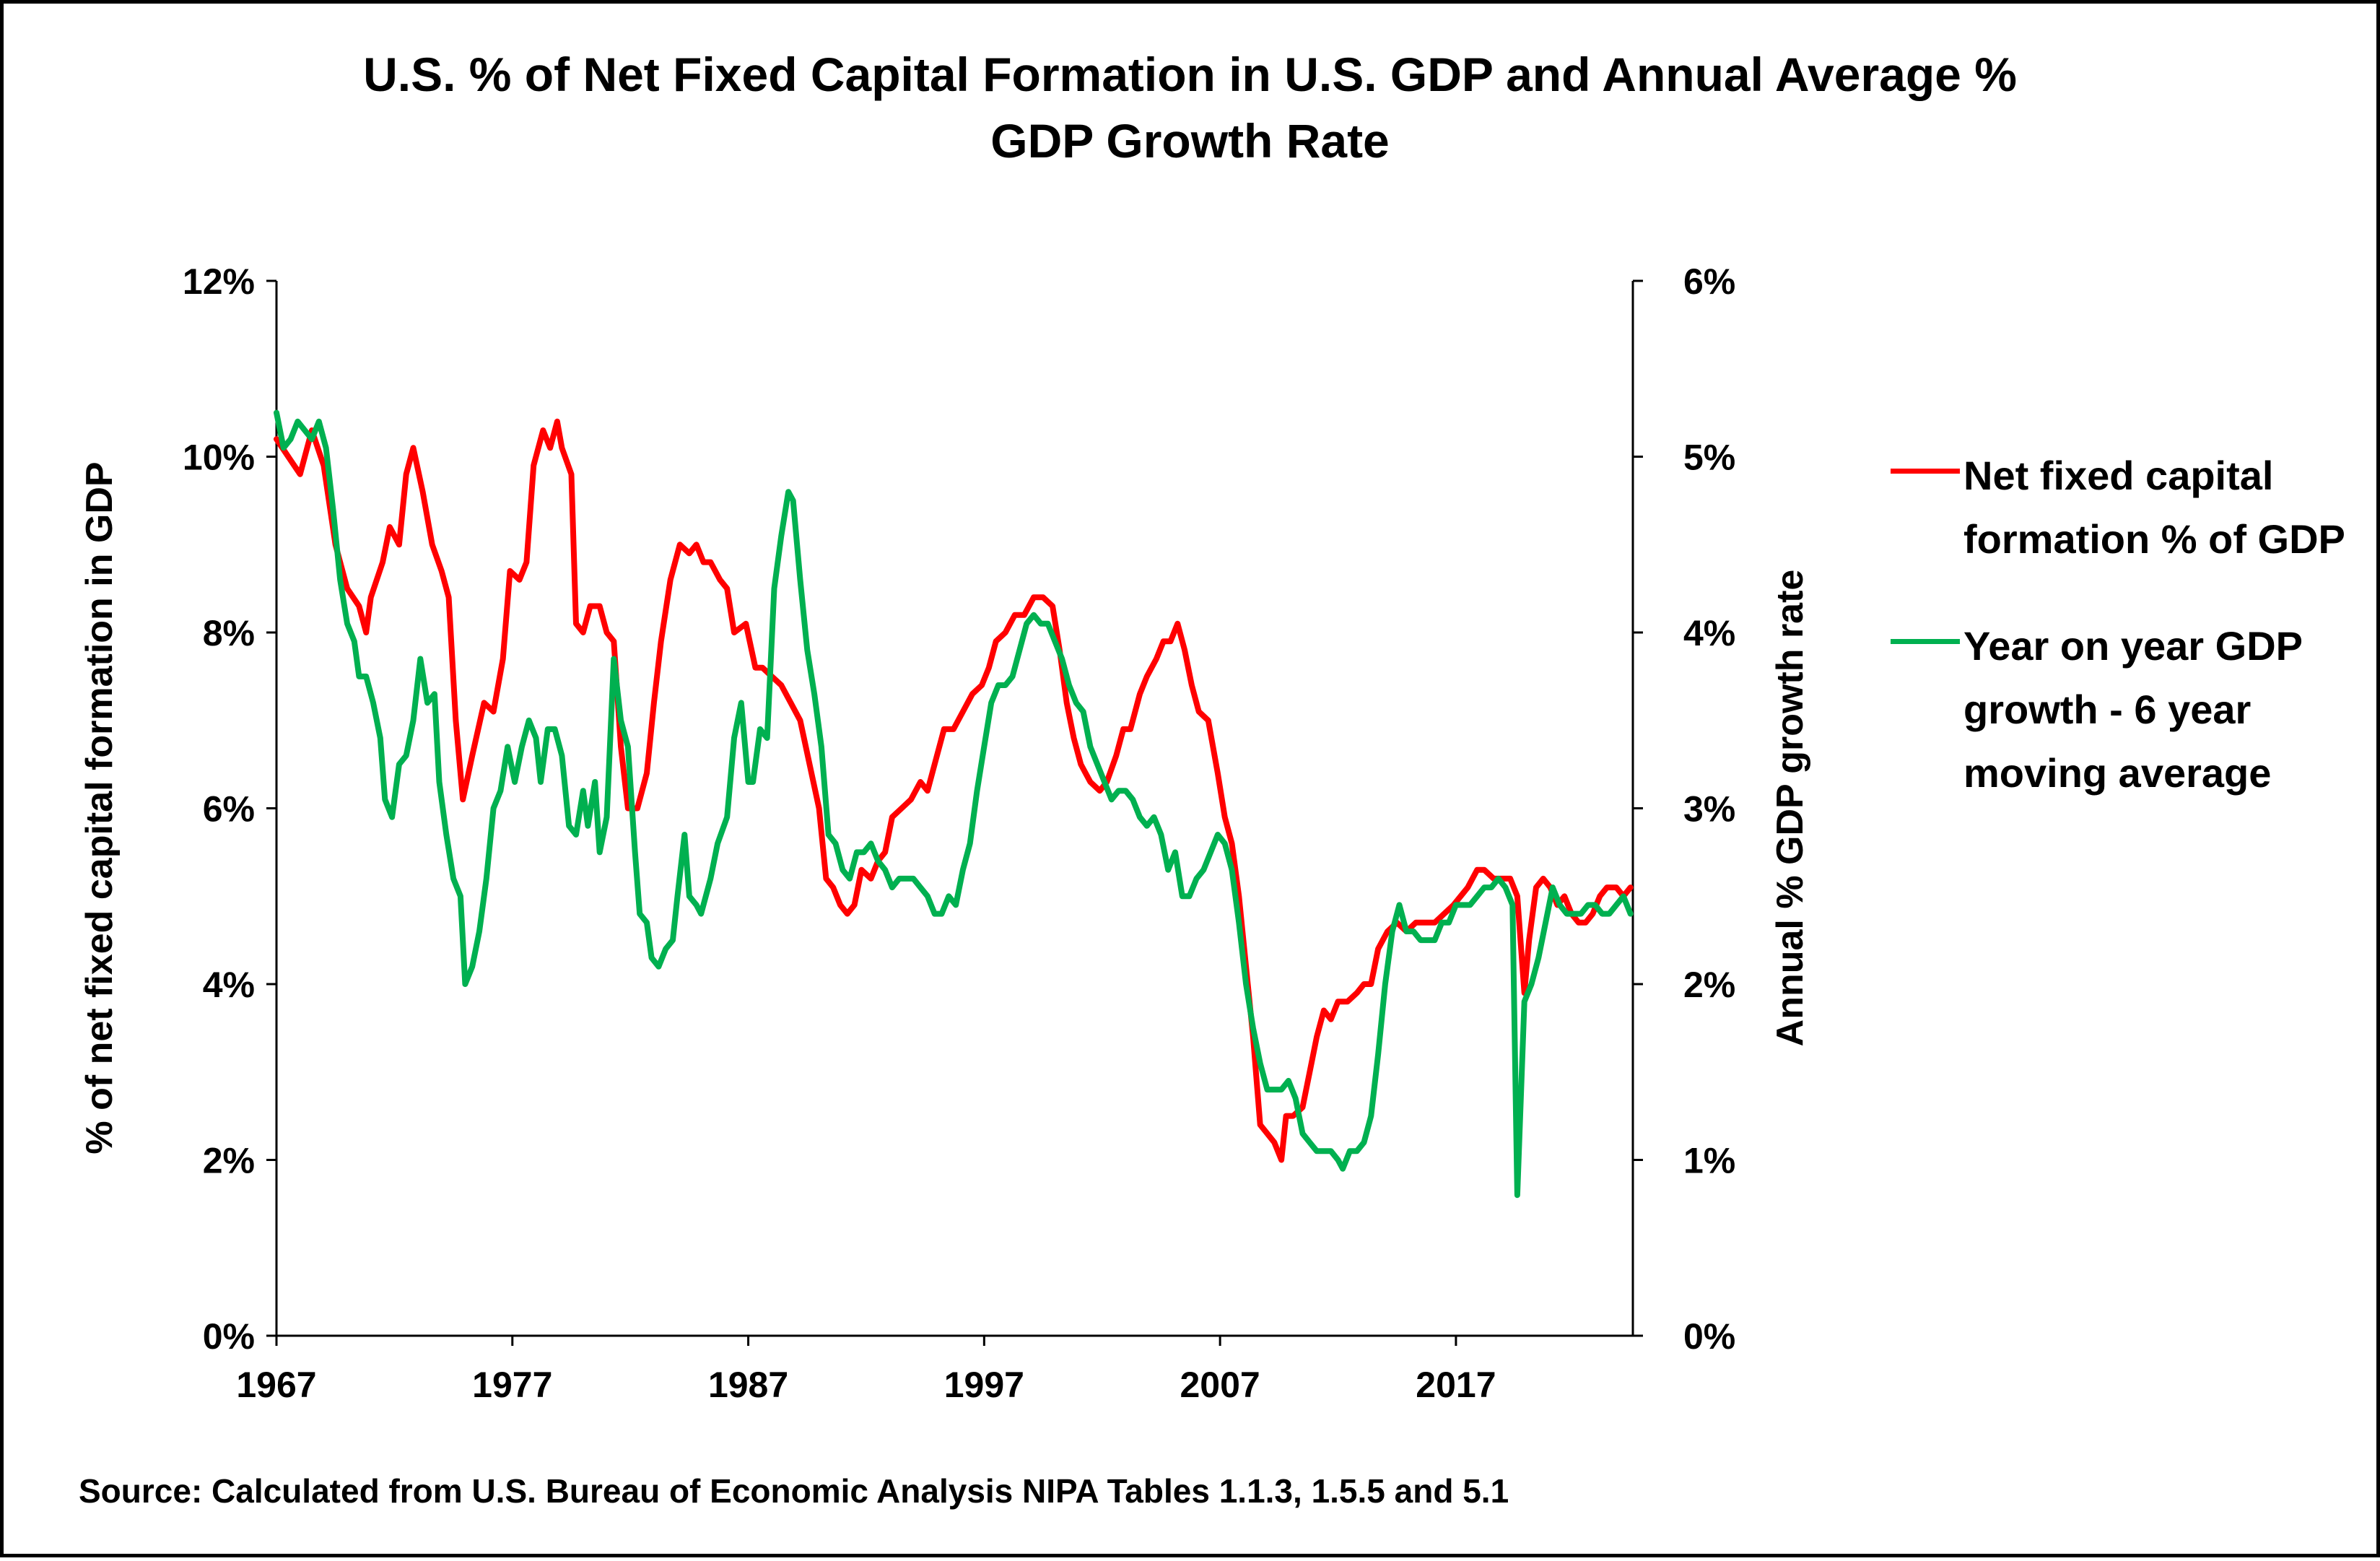 This screenshot has height=1561, width=2380. What do you see at coordinates (1925, 471) in the screenshot?
I see `legend-swatch-red` at bounding box center [1925, 471].